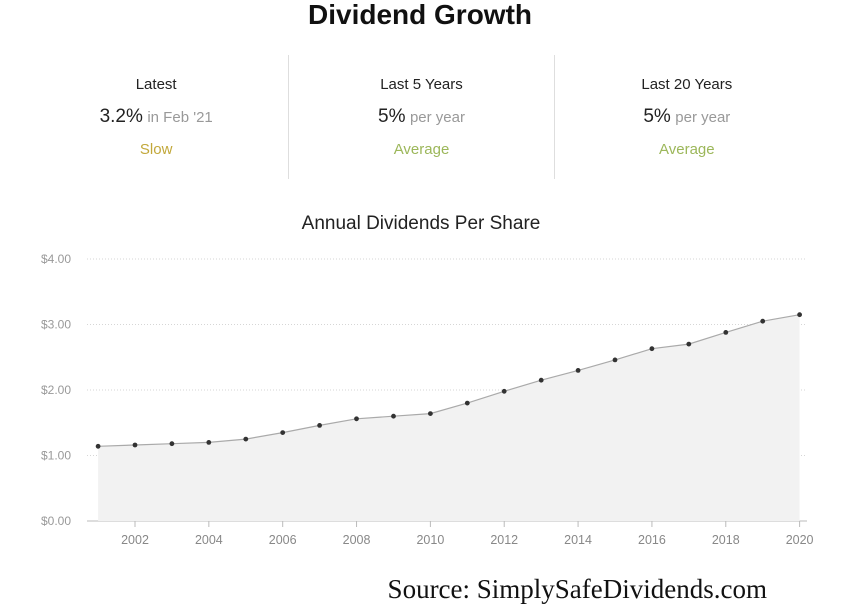 This screenshot has height=610, width=847. What do you see at coordinates (652, 540) in the screenshot?
I see `x-tick-label: 2016` at bounding box center [652, 540].